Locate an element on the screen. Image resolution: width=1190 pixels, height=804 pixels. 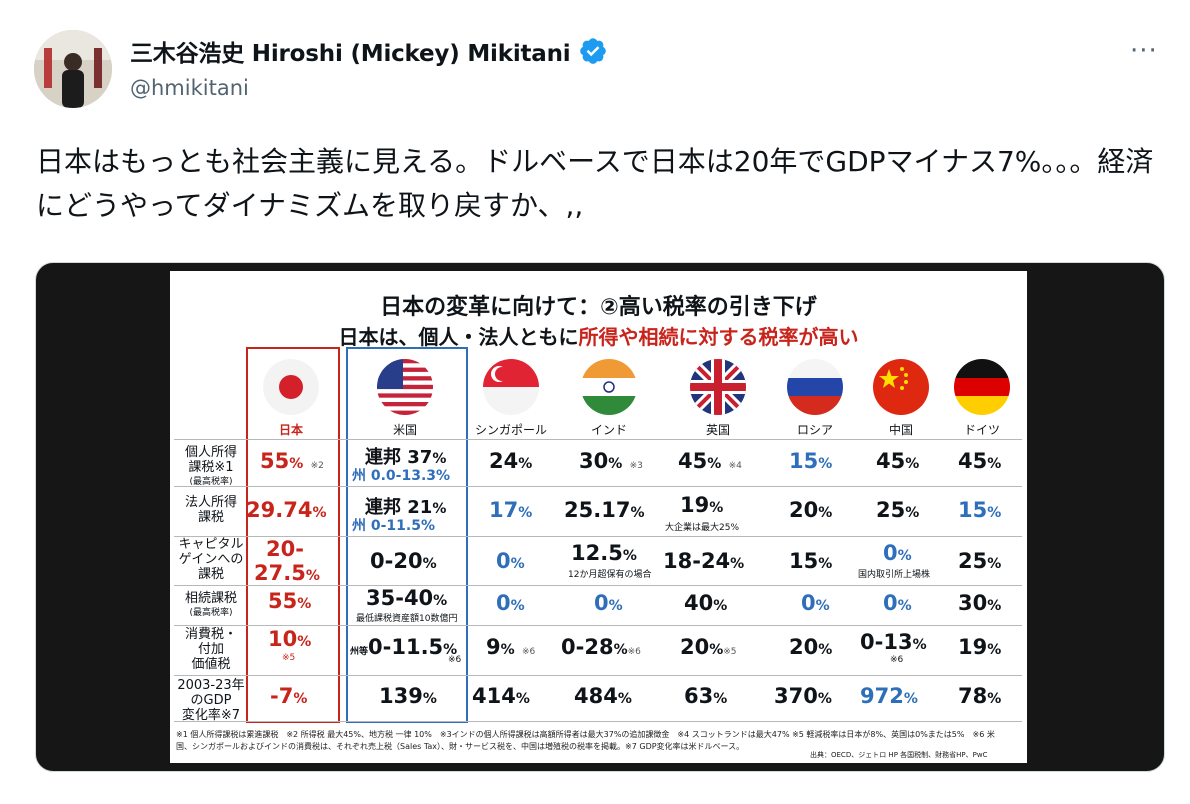
cell-r2-us-state: 州 0-11.5% is located at coordinates (393, 526).